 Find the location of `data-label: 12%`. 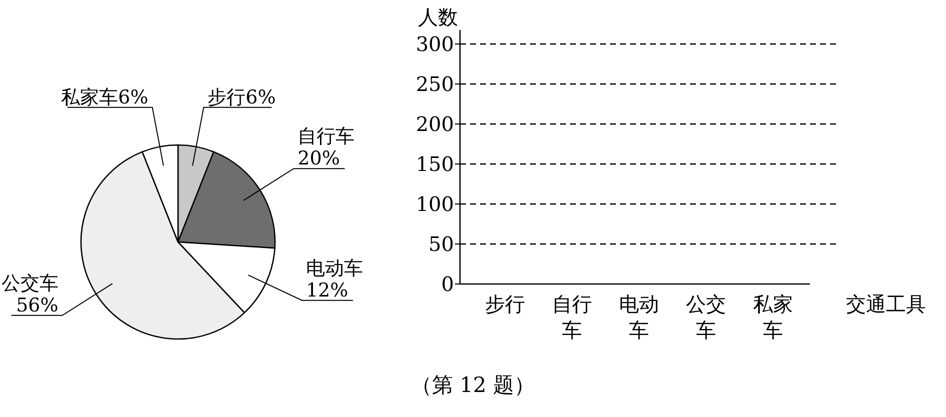

data-label: 12% is located at coordinates (327, 290).